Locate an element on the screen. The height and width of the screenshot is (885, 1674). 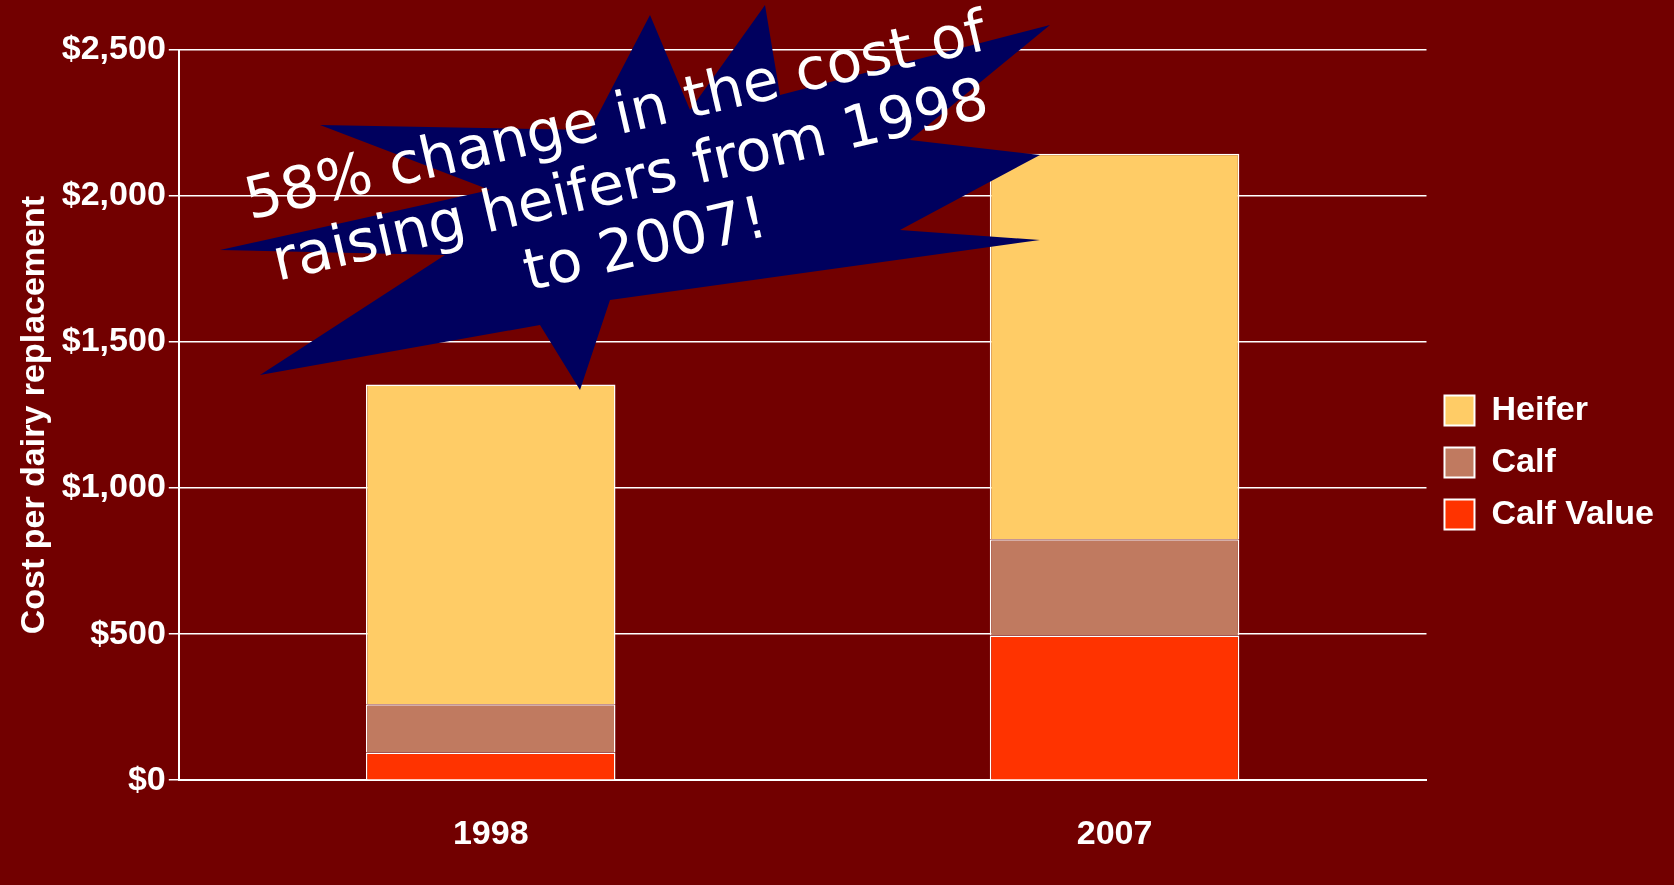
y-axis-title: Cost per dairy replacement is located at coordinates (31, 415).